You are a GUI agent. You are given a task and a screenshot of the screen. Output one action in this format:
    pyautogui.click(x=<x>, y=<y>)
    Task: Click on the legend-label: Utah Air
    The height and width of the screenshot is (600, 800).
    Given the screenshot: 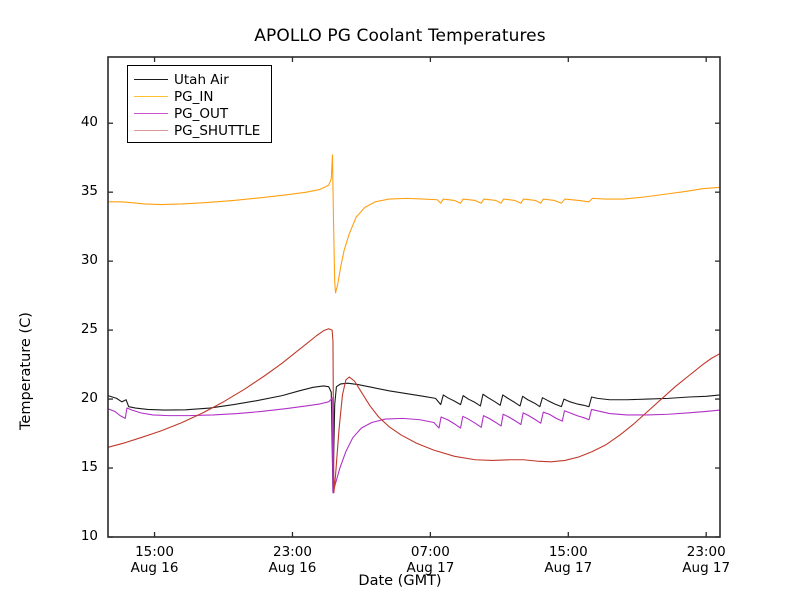 What is the action you would take?
    pyautogui.click(x=201, y=80)
    